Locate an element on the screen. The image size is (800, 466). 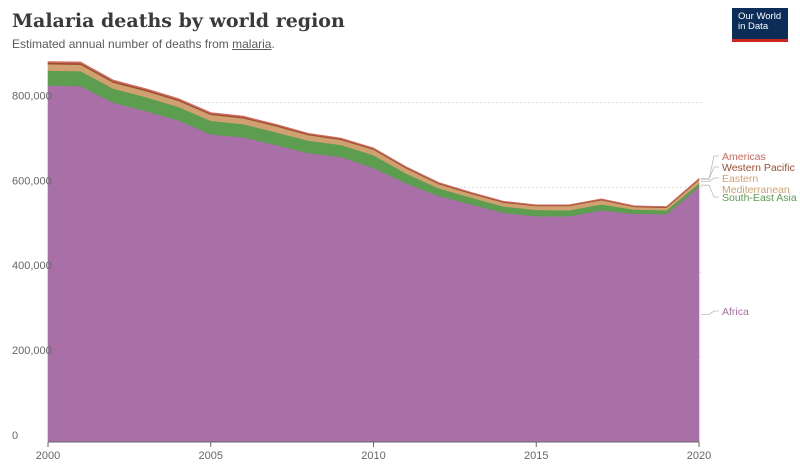
y-tick-label: 200,000 is located at coordinates (32, 351).